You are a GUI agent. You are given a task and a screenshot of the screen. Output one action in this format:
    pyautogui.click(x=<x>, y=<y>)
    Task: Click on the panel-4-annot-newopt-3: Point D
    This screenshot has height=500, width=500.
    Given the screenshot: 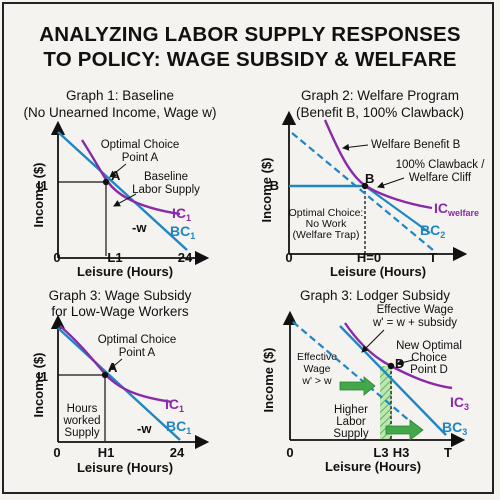 What is the action you would take?
    pyautogui.click(x=429, y=370)
    